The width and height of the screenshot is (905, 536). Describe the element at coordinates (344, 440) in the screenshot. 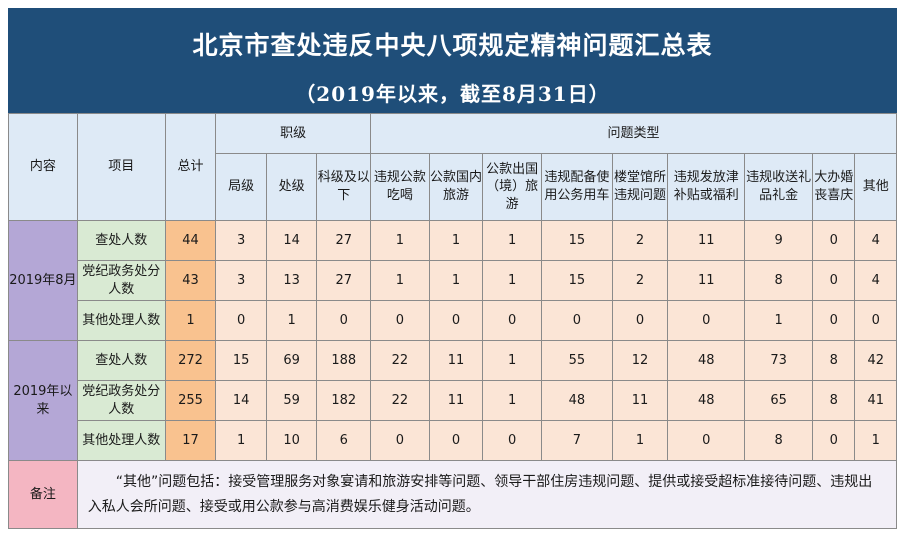

I see `cell: 6` at that location.